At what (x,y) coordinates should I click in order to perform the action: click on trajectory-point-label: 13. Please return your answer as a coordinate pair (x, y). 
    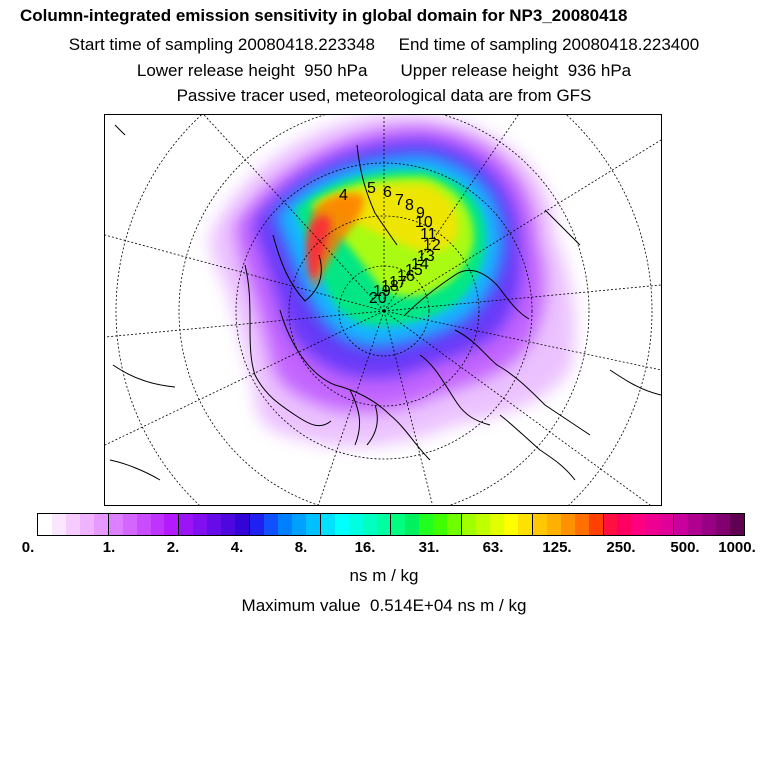
    Looking at the image, I should click on (426, 256).